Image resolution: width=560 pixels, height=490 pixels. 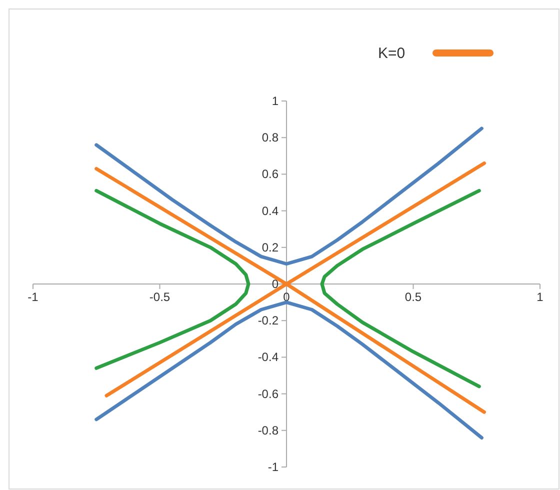 I want to click on x-tick-label: -0.5, so click(x=159, y=297).